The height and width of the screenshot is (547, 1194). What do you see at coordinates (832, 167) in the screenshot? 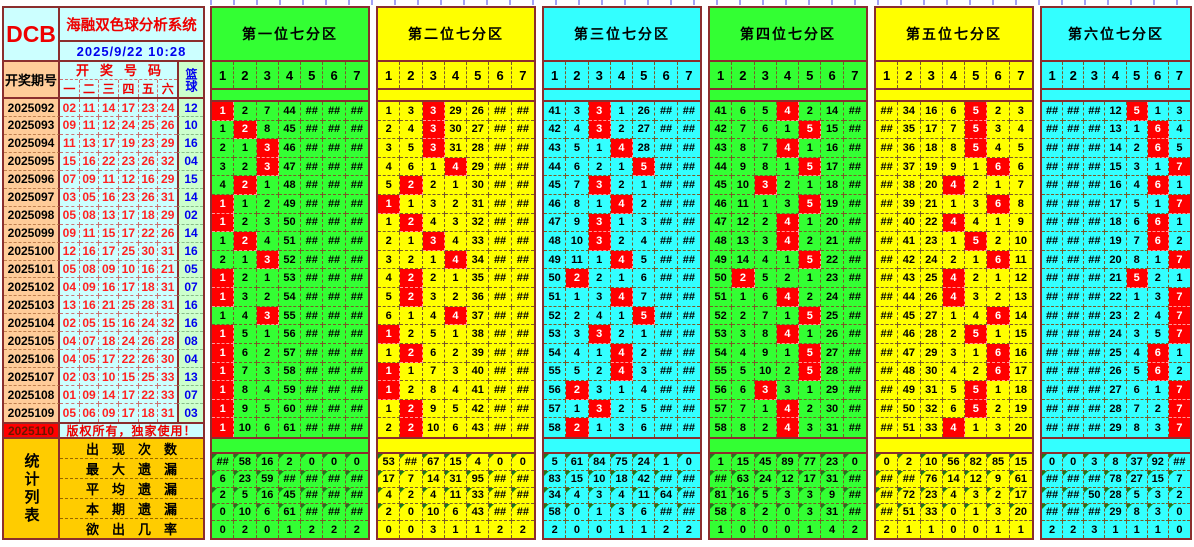
I see `zone-miss-cell: 17` at bounding box center [832, 167].